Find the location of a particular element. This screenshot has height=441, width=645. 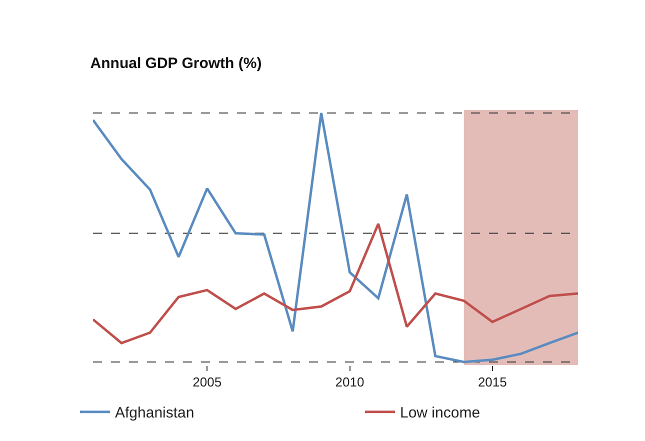

x-tick-label: 2005 is located at coordinates (207, 382).